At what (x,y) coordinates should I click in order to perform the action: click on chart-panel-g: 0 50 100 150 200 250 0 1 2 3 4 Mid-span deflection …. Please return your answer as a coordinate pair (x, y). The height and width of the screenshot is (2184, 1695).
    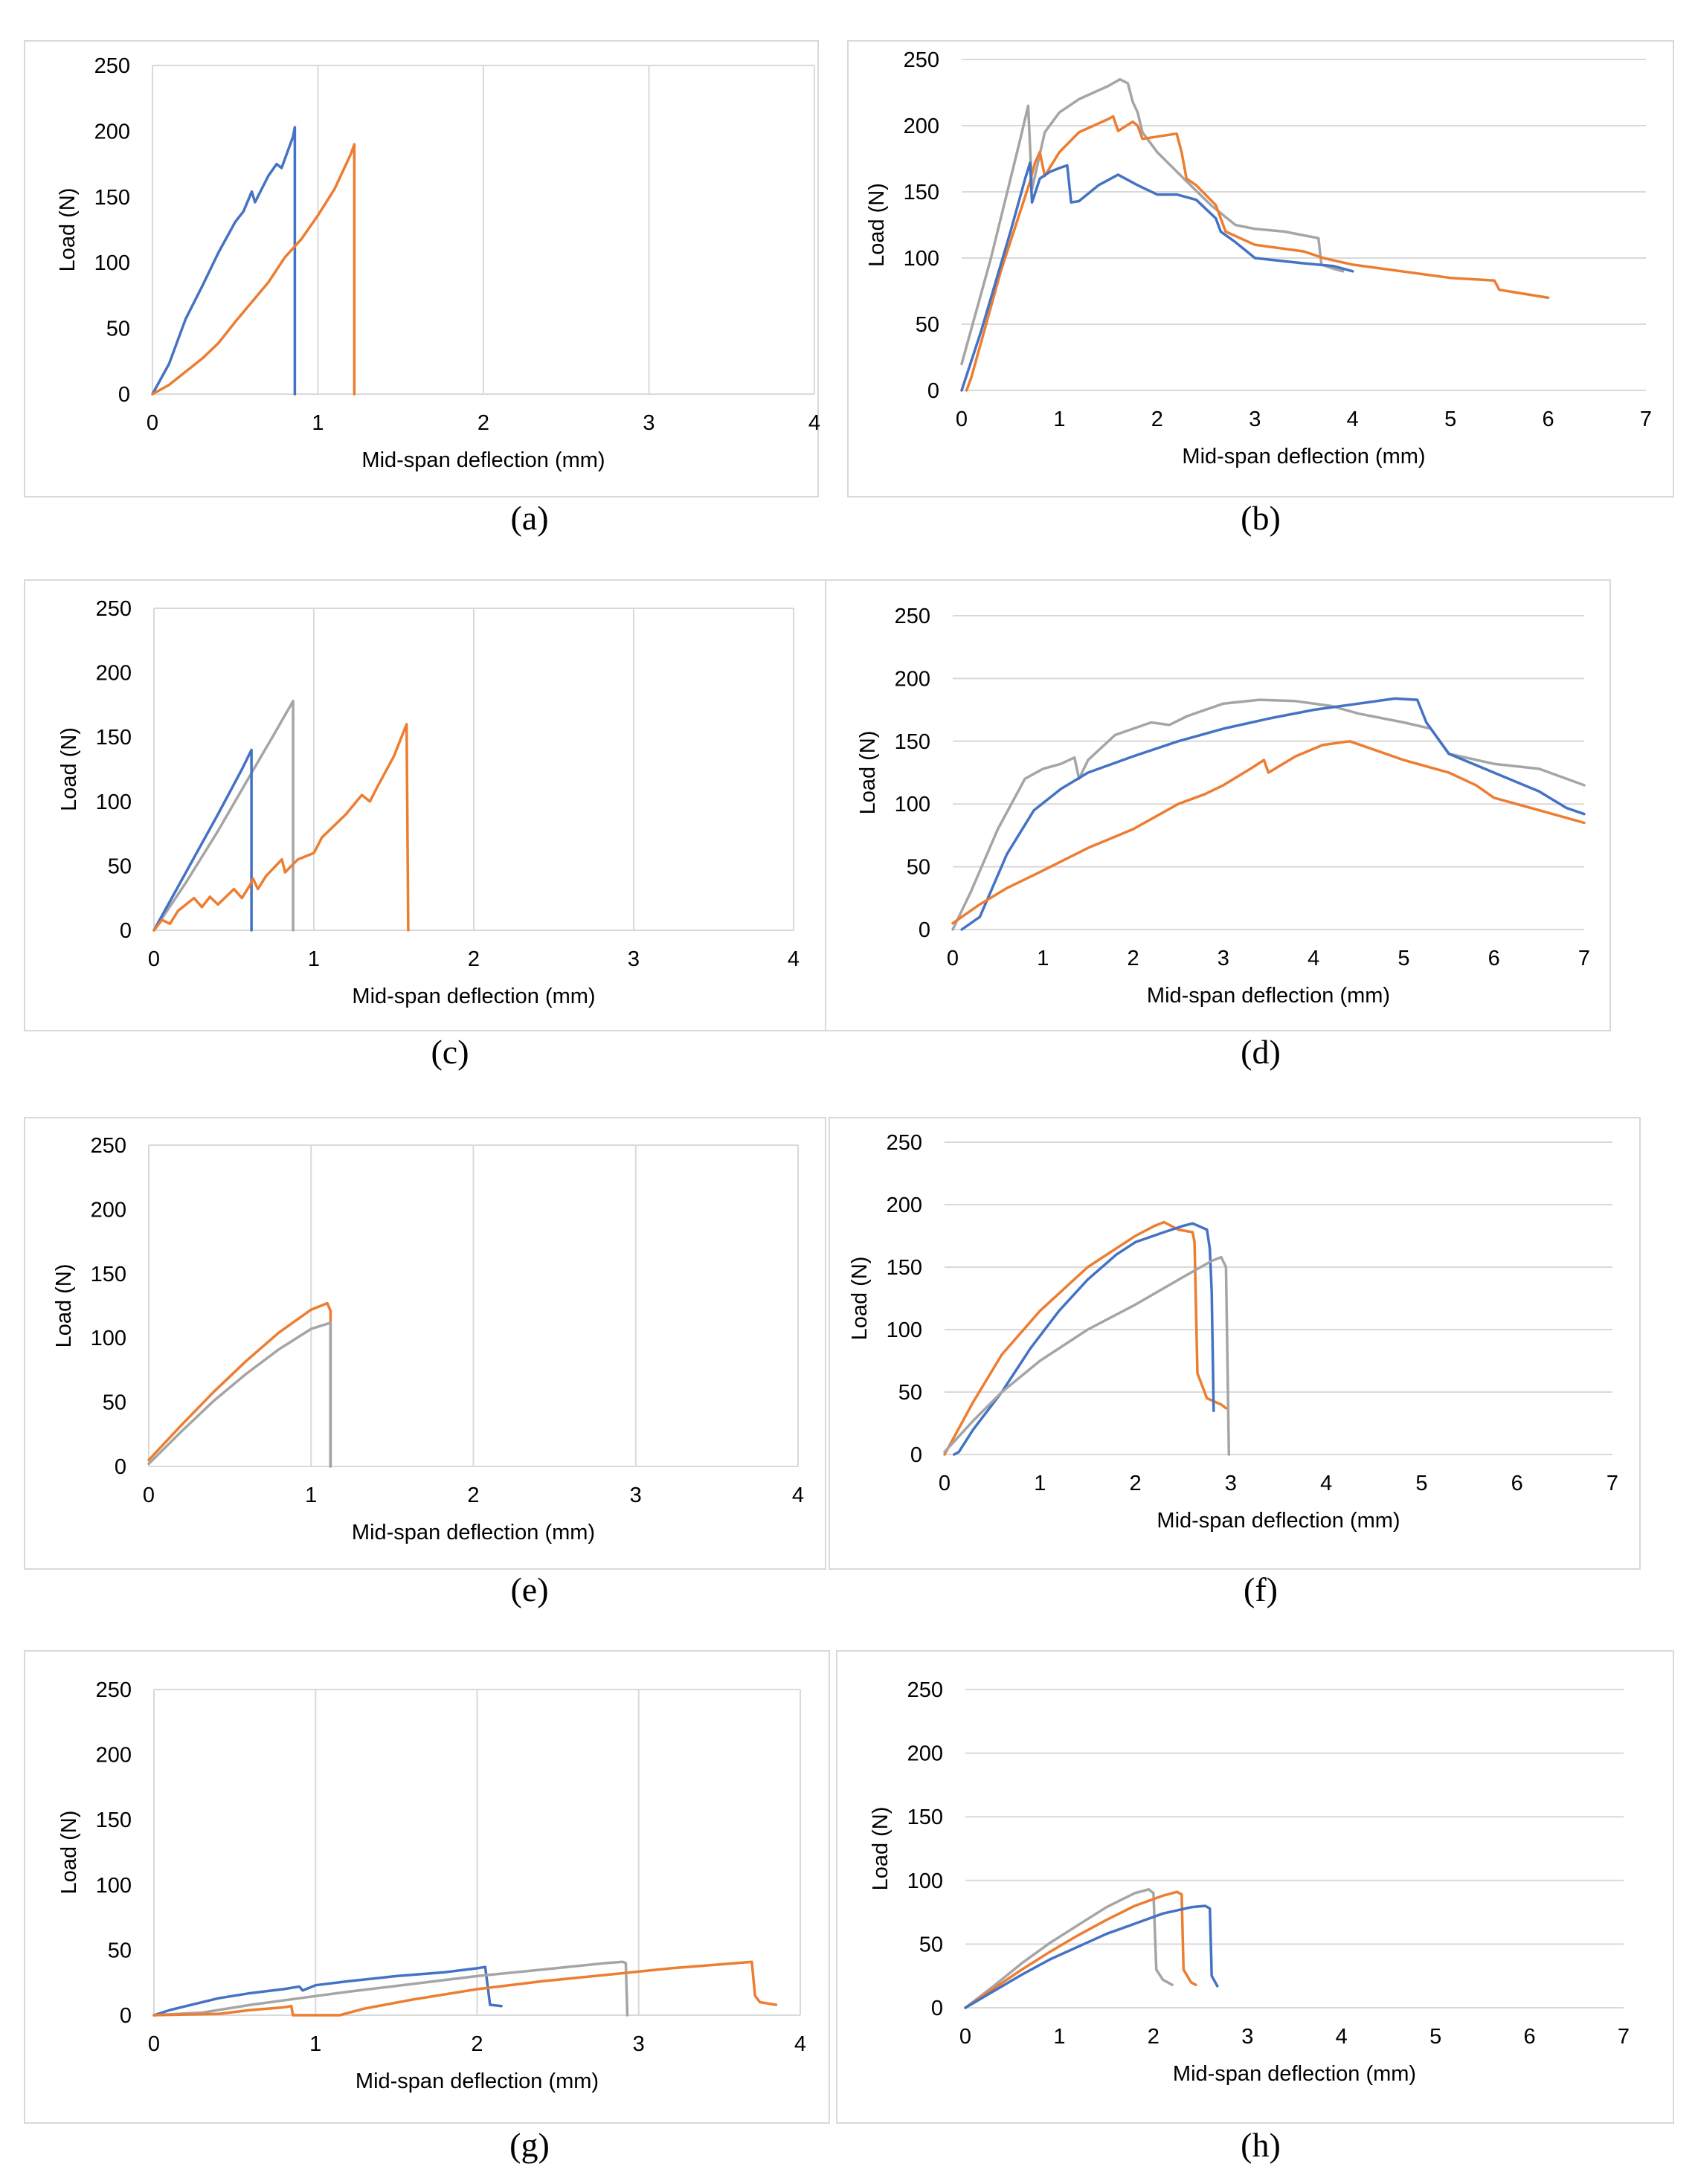
    Looking at the image, I should click on (427, 1907).